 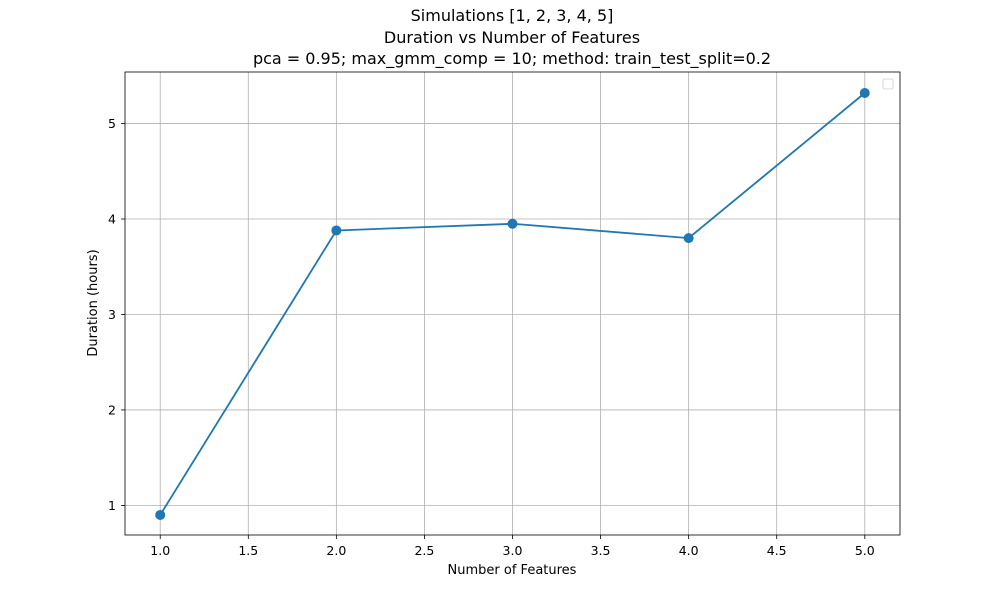 What do you see at coordinates (513, 550) in the screenshot?
I see `x-tick-label: 3.0` at bounding box center [513, 550].